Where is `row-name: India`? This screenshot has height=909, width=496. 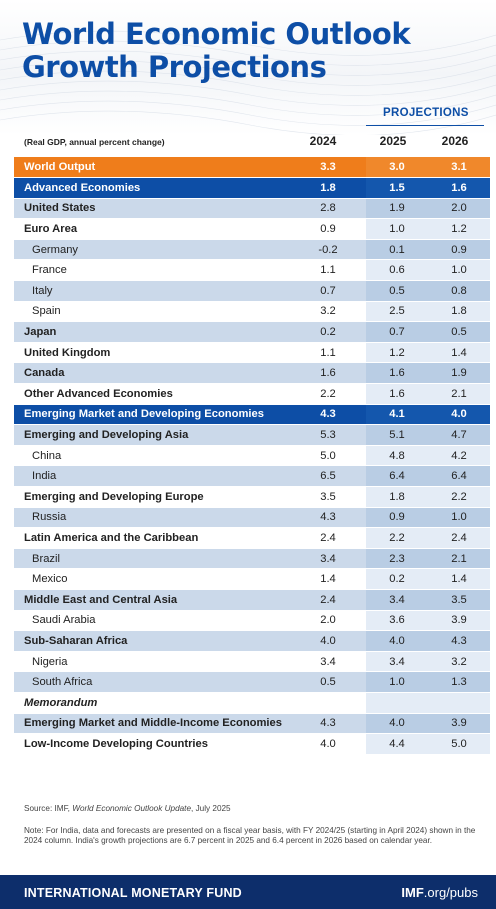 row-name: India is located at coordinates (152, 476).